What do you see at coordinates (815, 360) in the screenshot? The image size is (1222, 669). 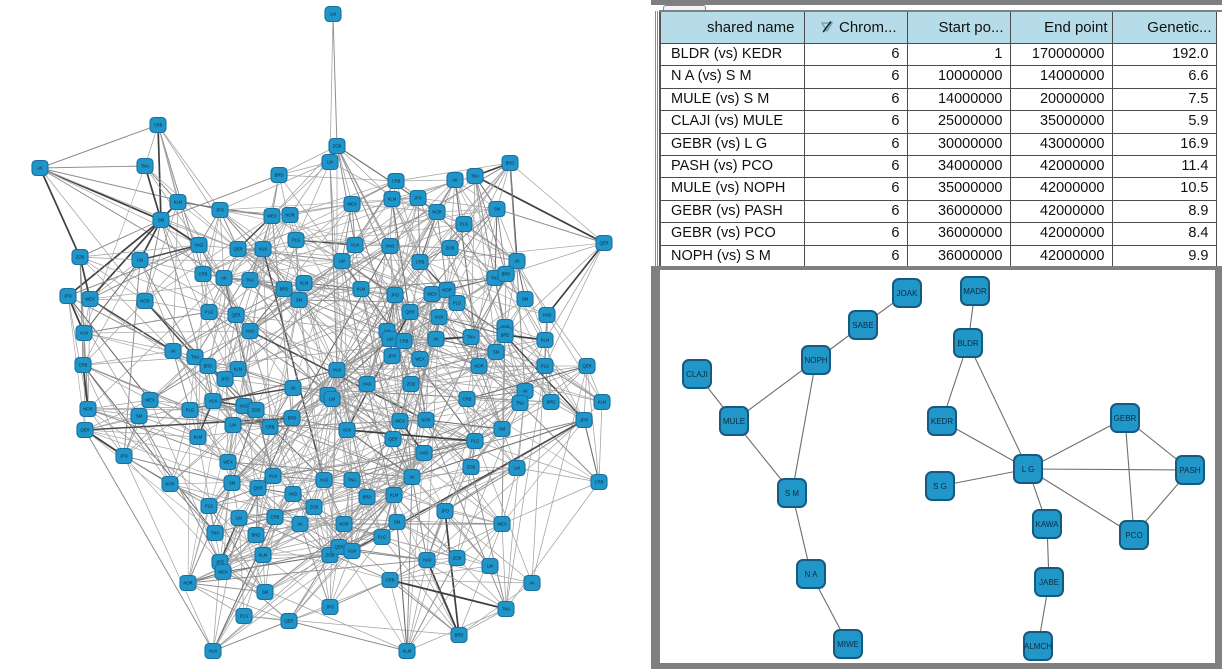 I see `svg-text: NOPH` at bounding box center [815, 360].